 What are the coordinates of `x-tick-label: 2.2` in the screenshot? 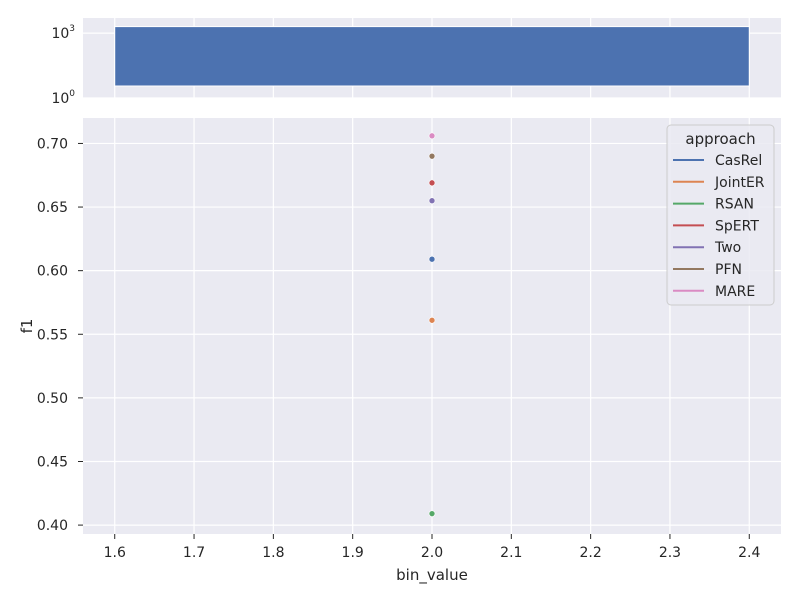 It's located at (591, 553).